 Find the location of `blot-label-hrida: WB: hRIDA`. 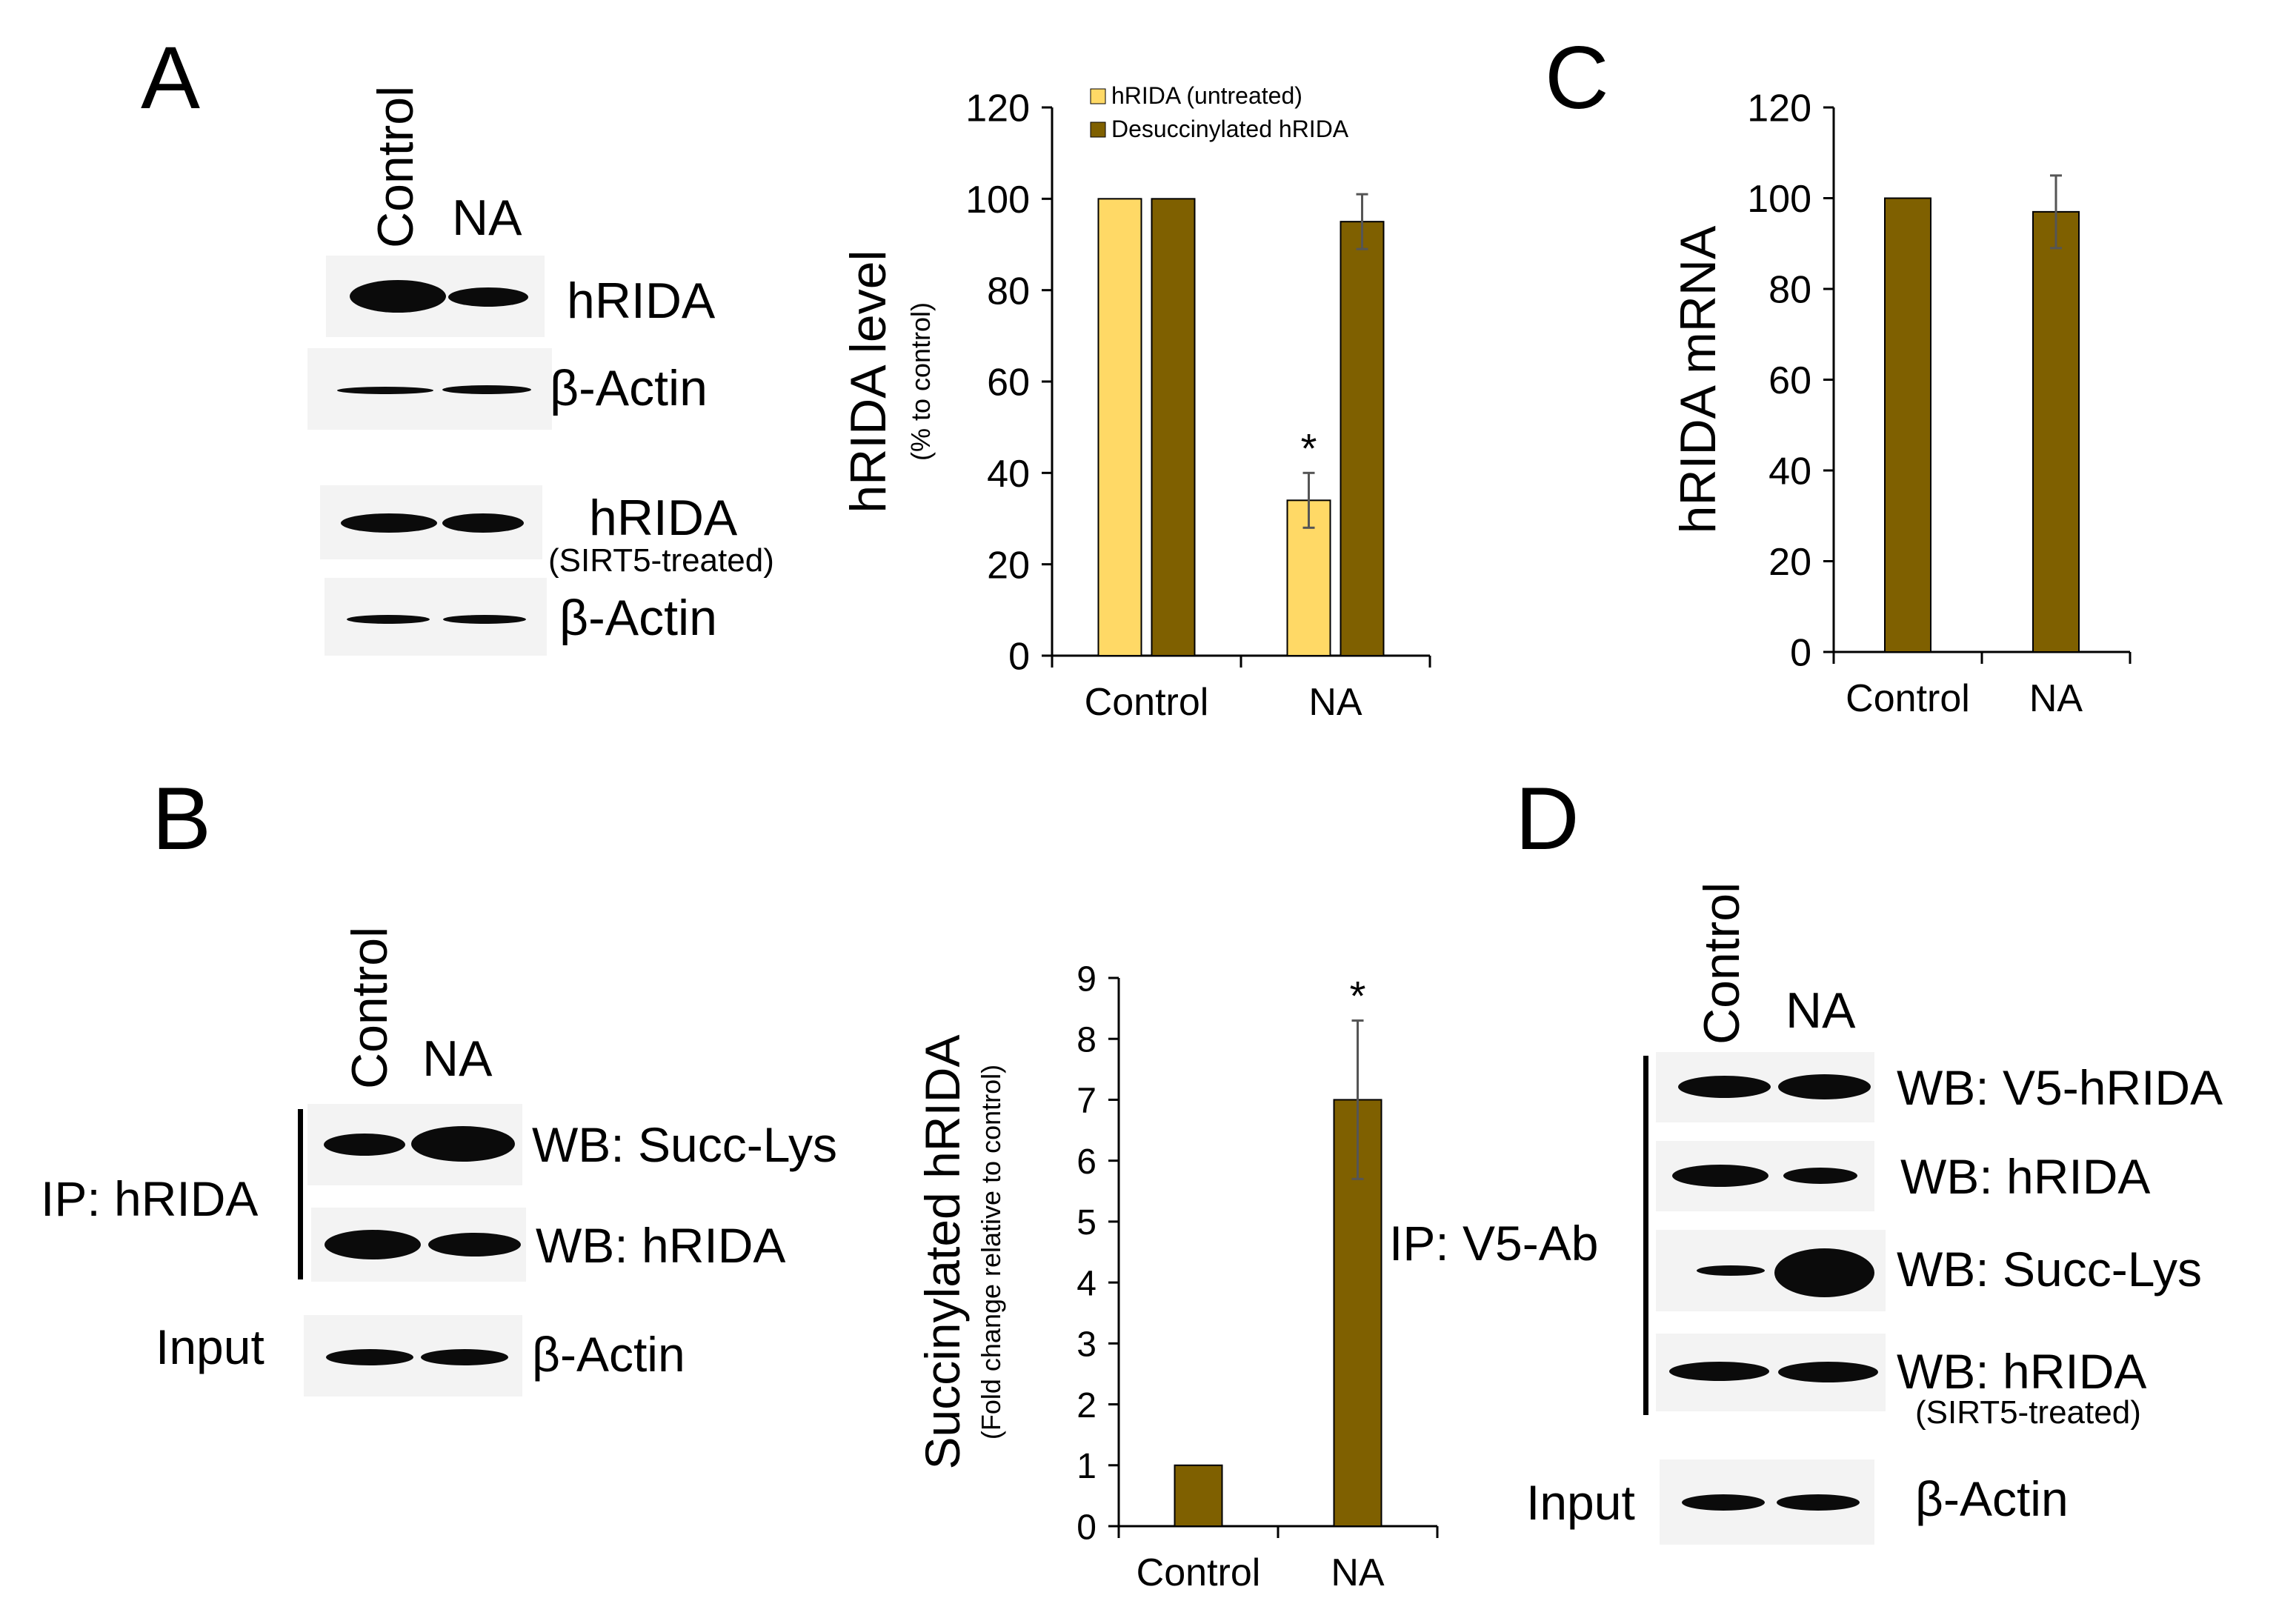

blot-label-hrida: WB: hRIDA is located at coordinates (2026, 1176).